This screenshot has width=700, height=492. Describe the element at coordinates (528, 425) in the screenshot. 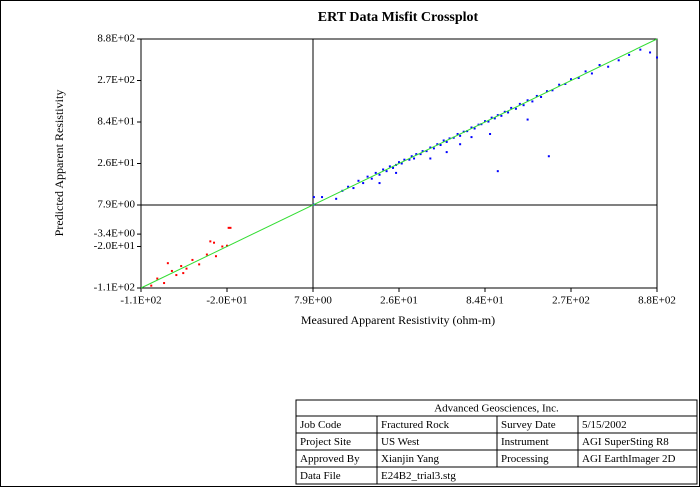

I see `cell-text: Survey Date` at that location.